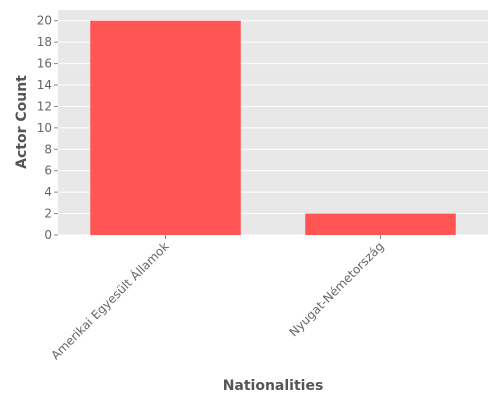 The image size is (500, 400). What do you see at coordinates (336, 289) in the screenshot?
I see `x-tick-label: Nyugat-Németország` at bounding box center [336, 289].